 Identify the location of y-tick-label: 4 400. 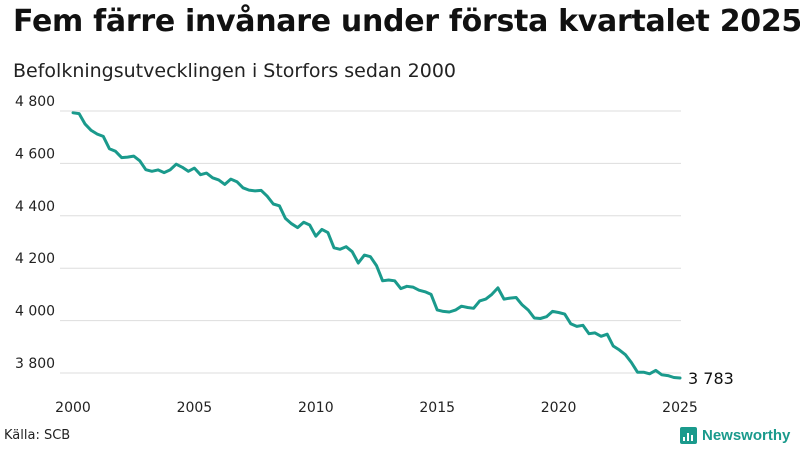
(35, 207).